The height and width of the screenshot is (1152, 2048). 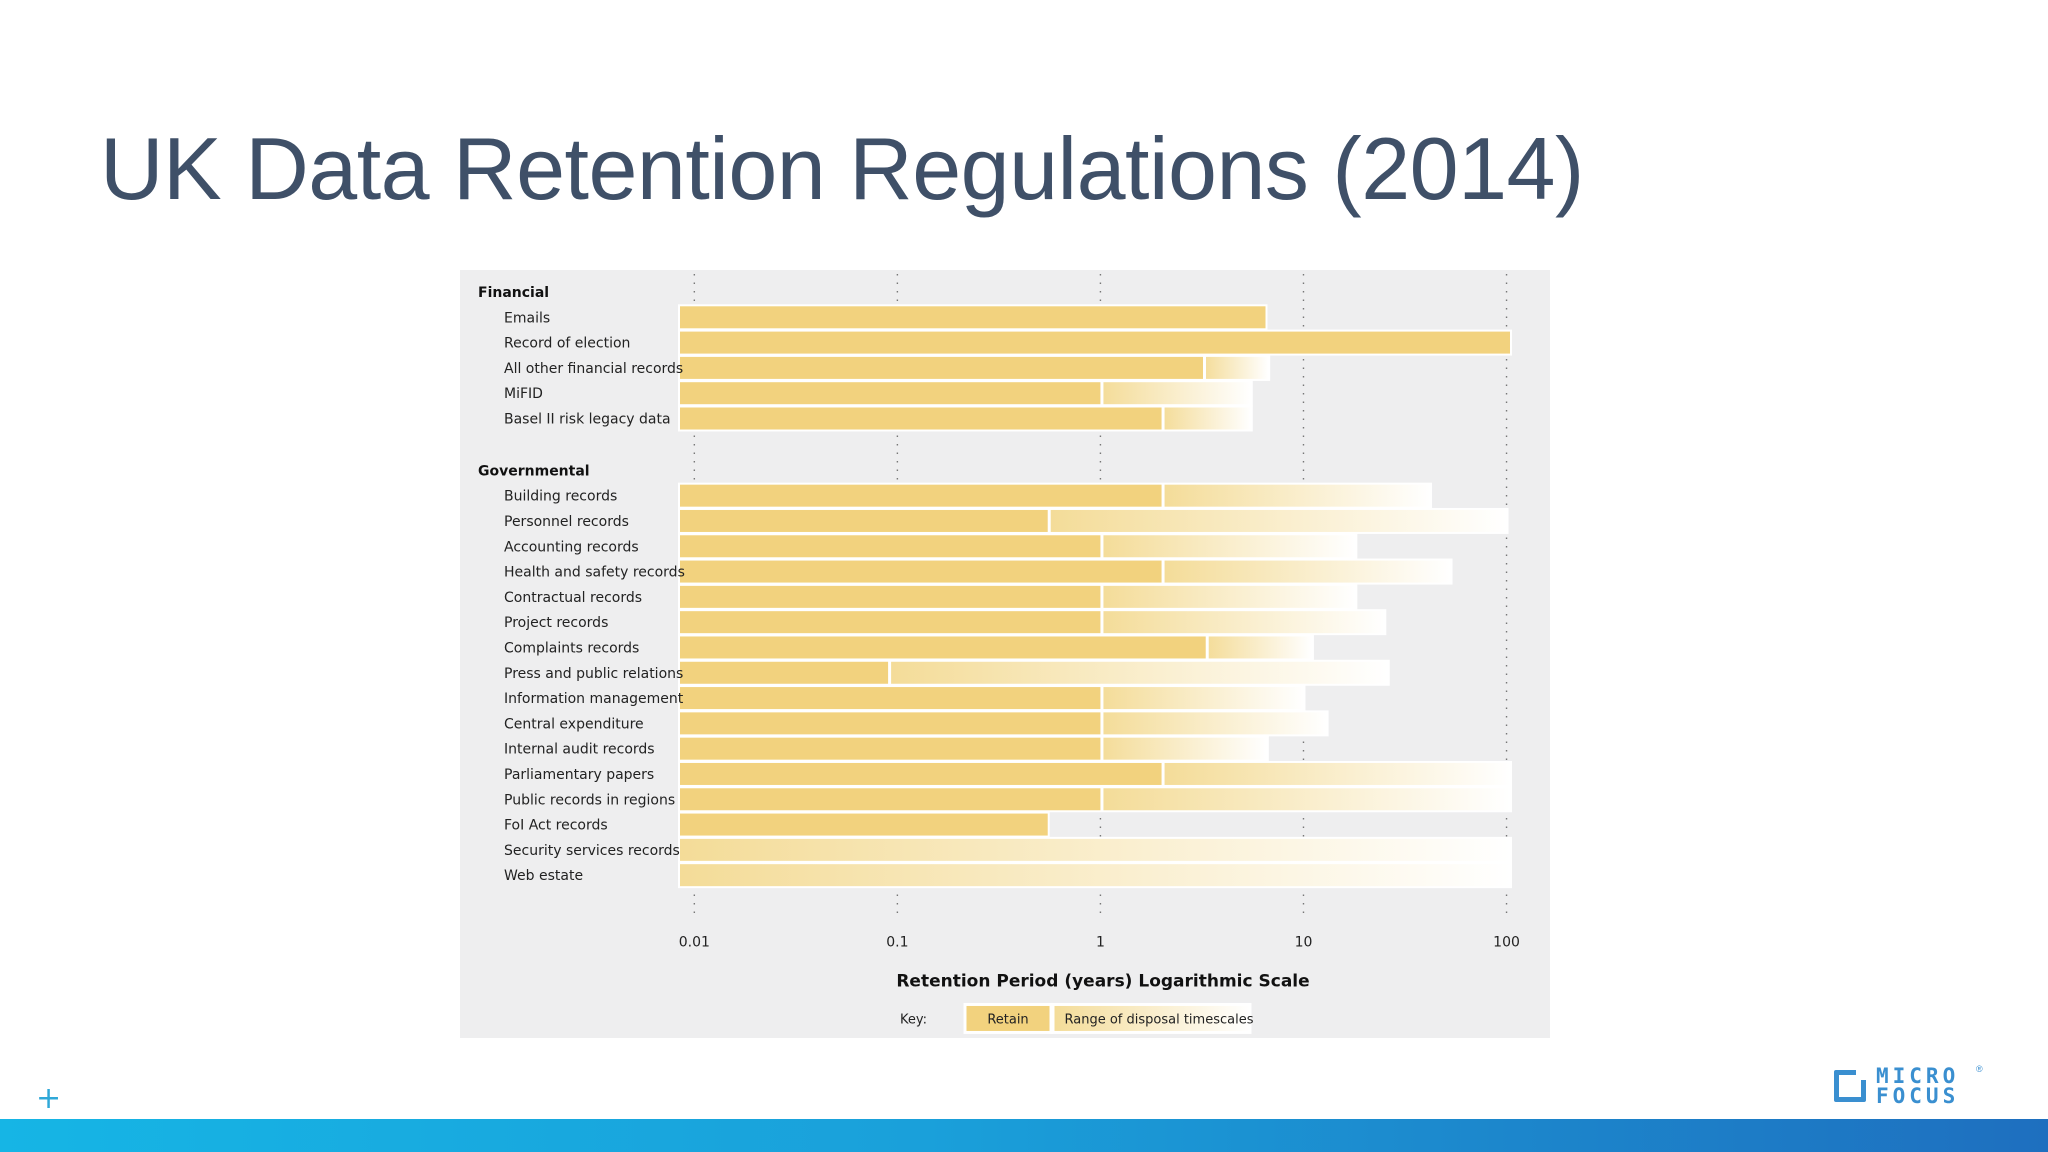 What do you see at coordinates (513, 293) in the screenshot?
I see `group-label: Financial` at bounding box center [513, 293].